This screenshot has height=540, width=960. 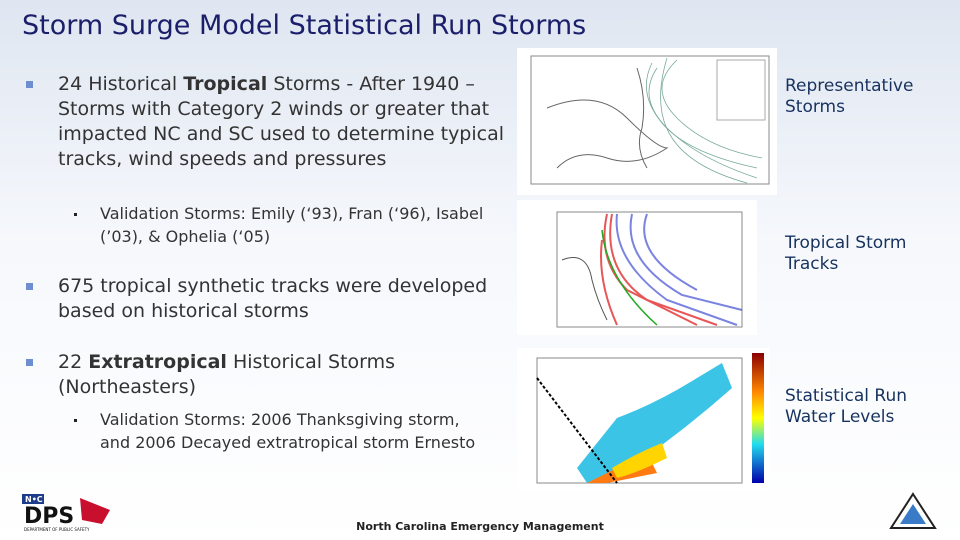 I want to click on footer-organization: North Carolina Emergency Management, so click(x=480, y=526).